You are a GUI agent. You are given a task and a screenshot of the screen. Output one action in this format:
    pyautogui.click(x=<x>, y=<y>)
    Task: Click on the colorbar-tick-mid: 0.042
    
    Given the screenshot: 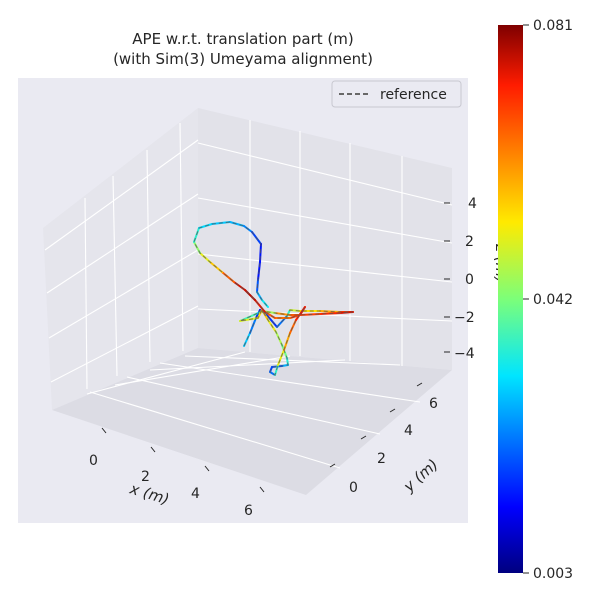 What is the action you would take?
    pyautogui.click(x=553, y=300)
    